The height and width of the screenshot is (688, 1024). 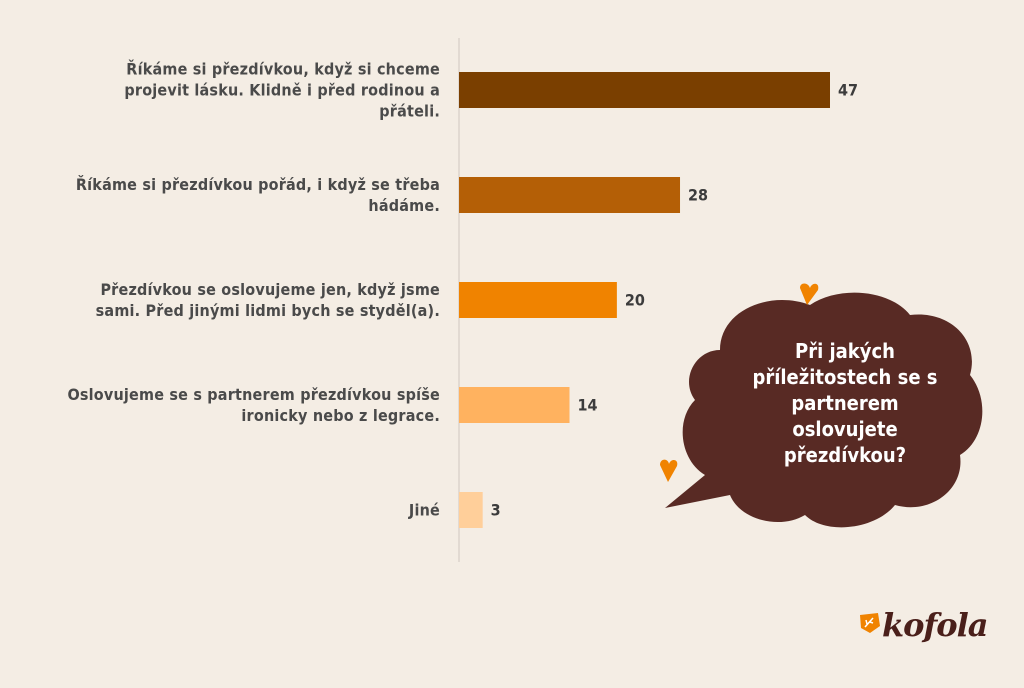 I want to click on data-label: 20, so click(x=634, y=300).